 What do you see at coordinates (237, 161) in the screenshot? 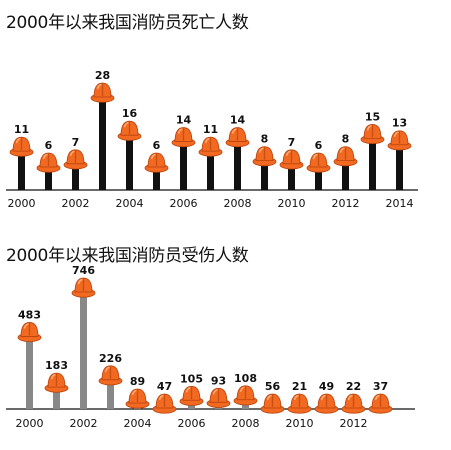
I see `bar-2008` at bounding box center [237, 161].